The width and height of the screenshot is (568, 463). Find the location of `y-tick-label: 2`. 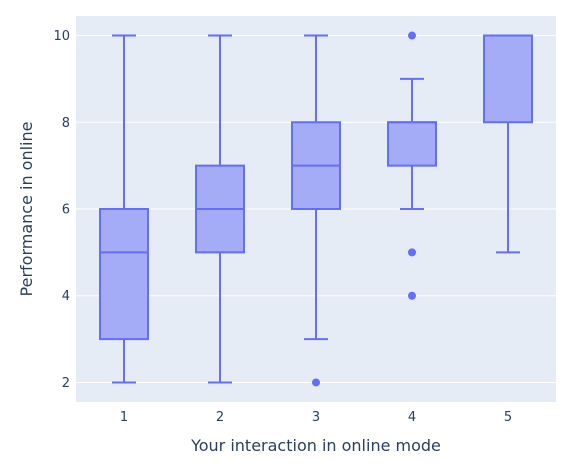

y-tick-label: 2 is located at coordinates (66, 383).